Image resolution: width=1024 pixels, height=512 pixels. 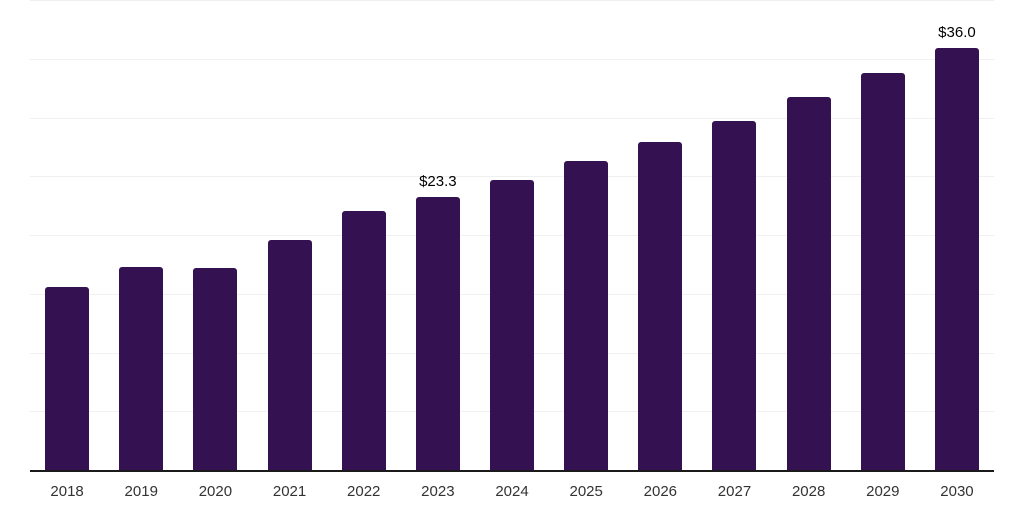 What do you see at coordinates (289, 491) in the screenshot?
I see `x-tick-label-2021: 2021` at bounding box center [289, 491].